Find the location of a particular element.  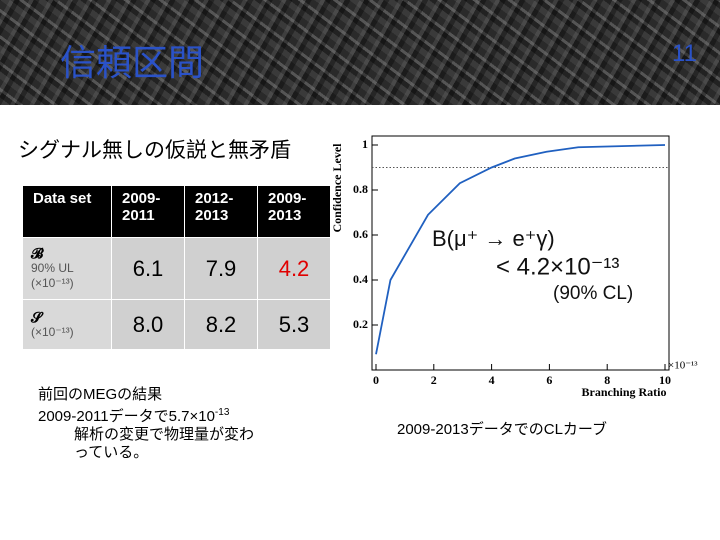

row-label-line: 𝓑 is located at coordinates (37, 253).